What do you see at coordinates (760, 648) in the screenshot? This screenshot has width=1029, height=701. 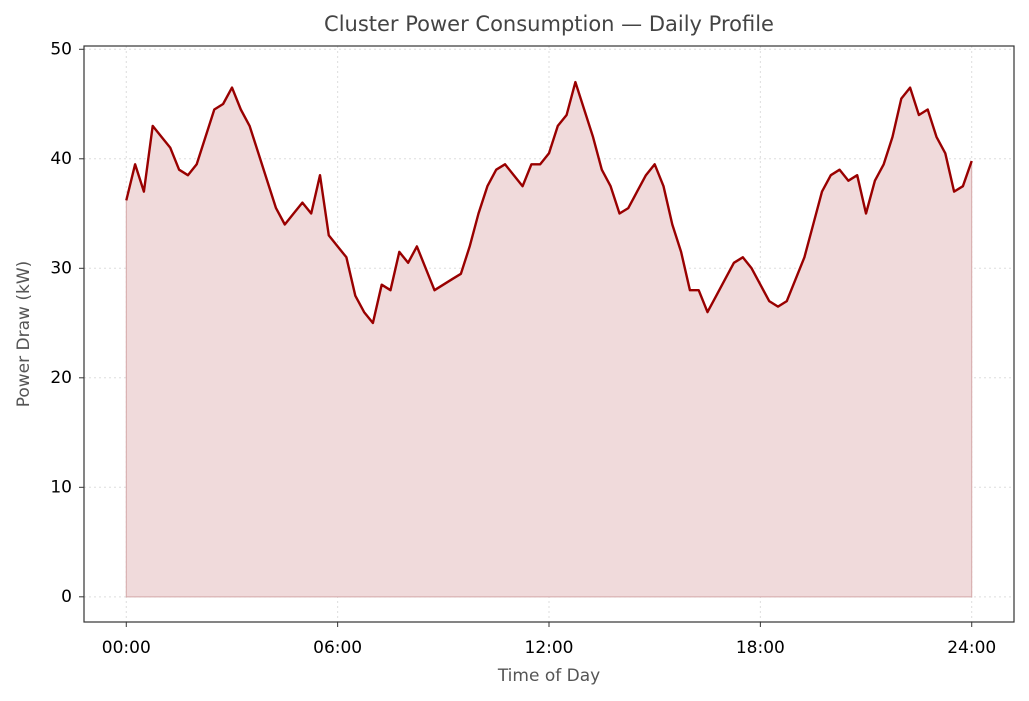 I see `x-tick-label: 18:00` at bounding box center [760, 648].